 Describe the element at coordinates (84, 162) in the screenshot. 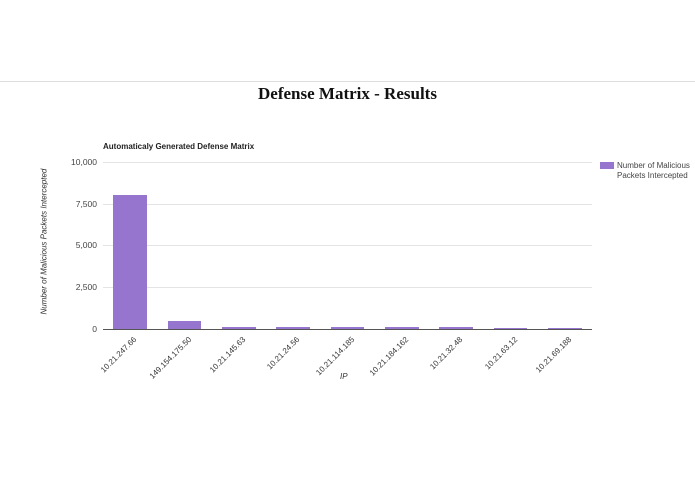

I see `y-tick-10000: 10,000` at that location.